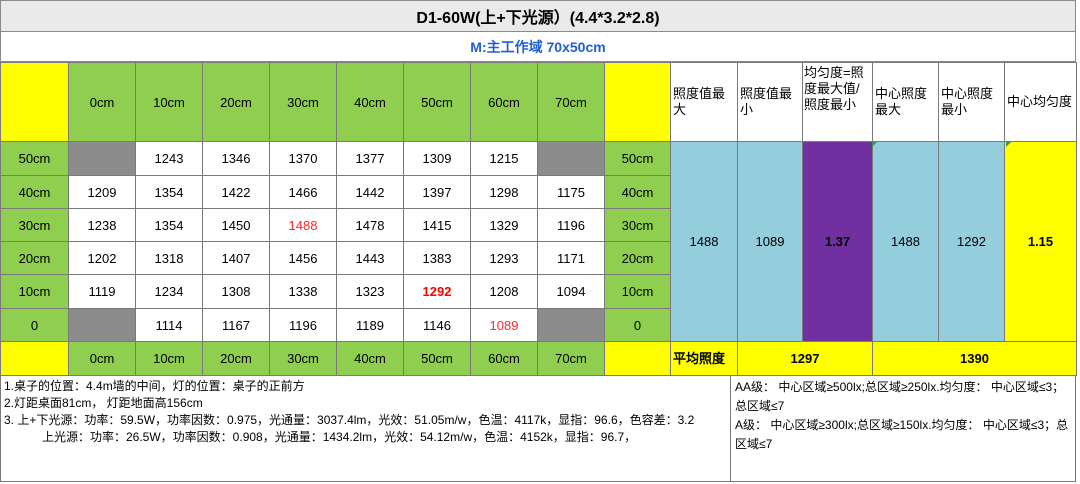 The width and height of the screenshot is (1080, 484). I want to click on row-header: 30cm, so click(34, 225).